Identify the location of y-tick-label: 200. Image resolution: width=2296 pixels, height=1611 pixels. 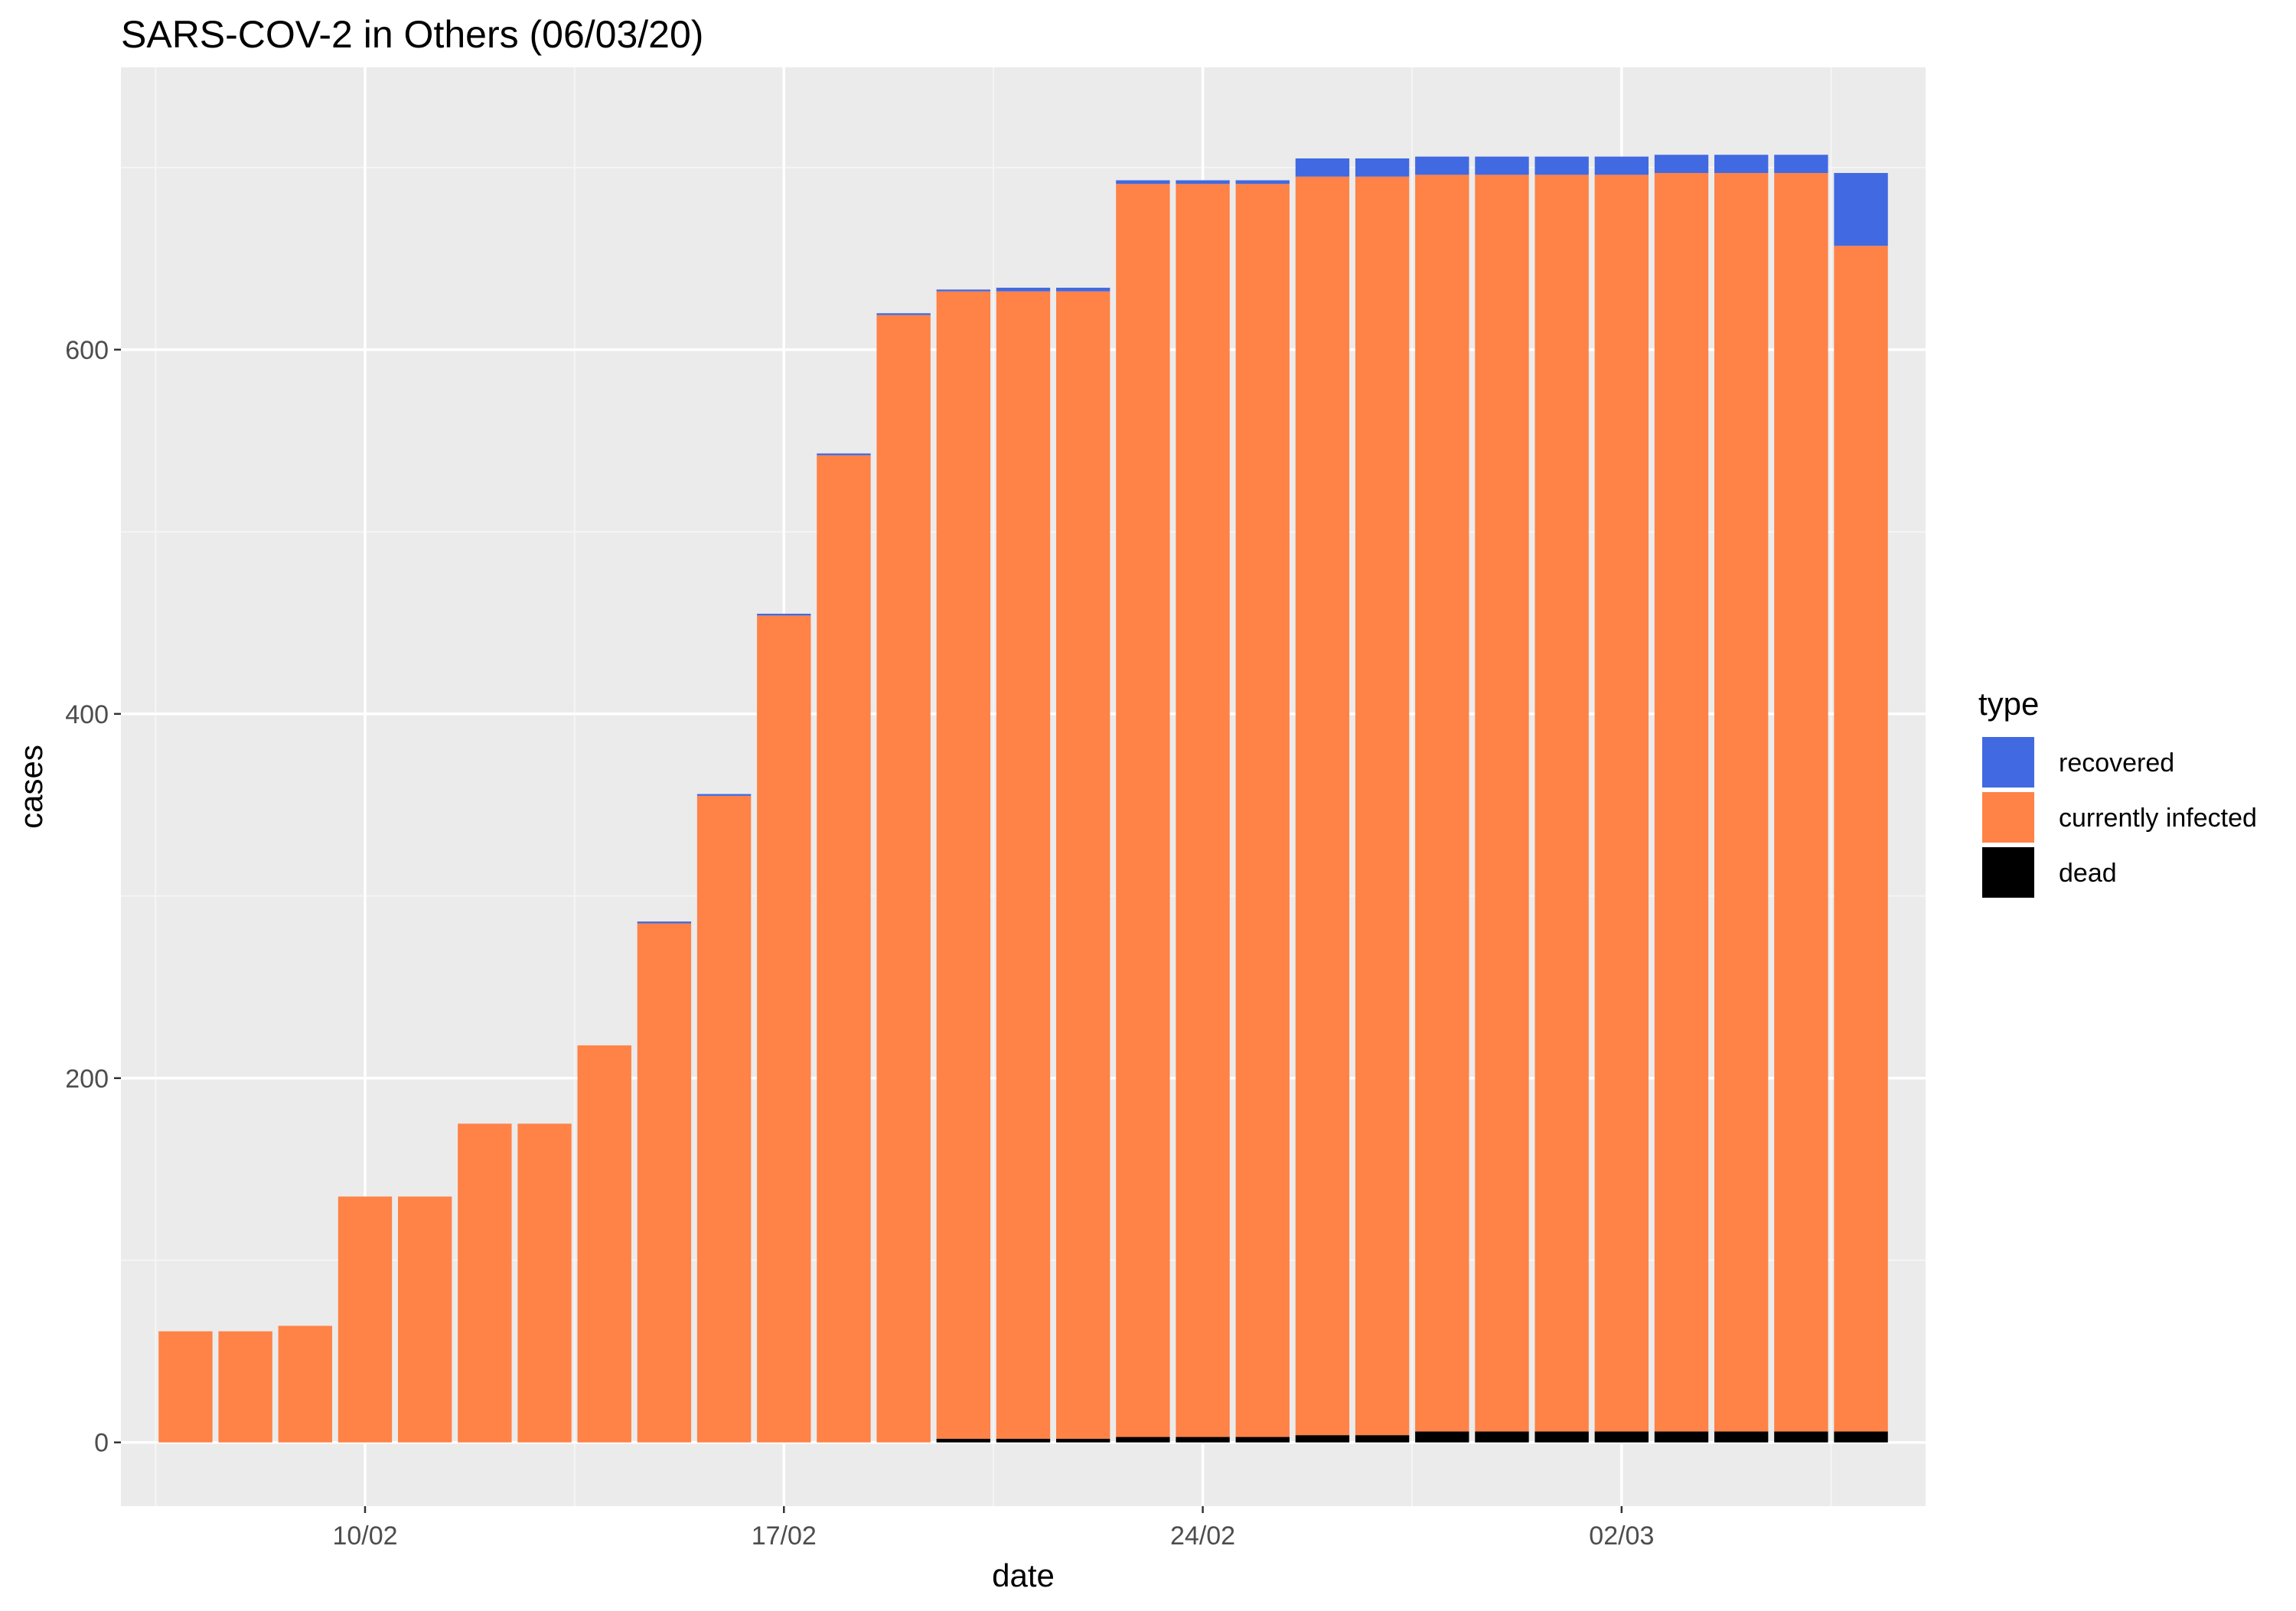
(87, 1079).